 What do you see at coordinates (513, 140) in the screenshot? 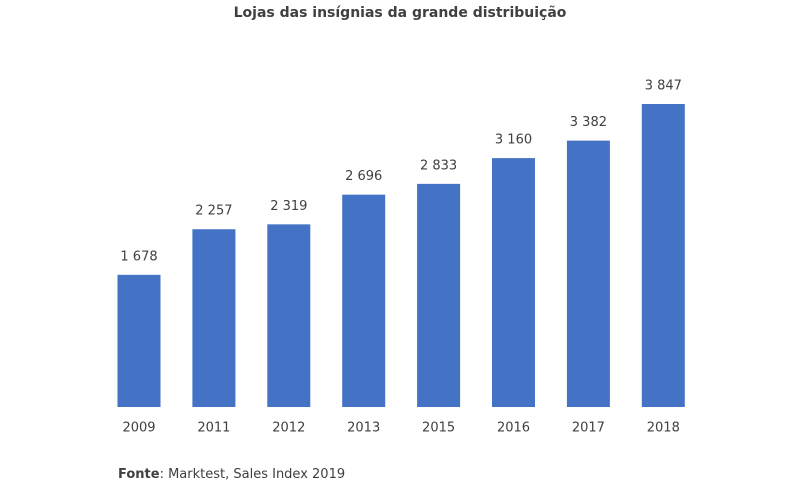
I see `value-label: 3 160` at bounding box center [513, 140].